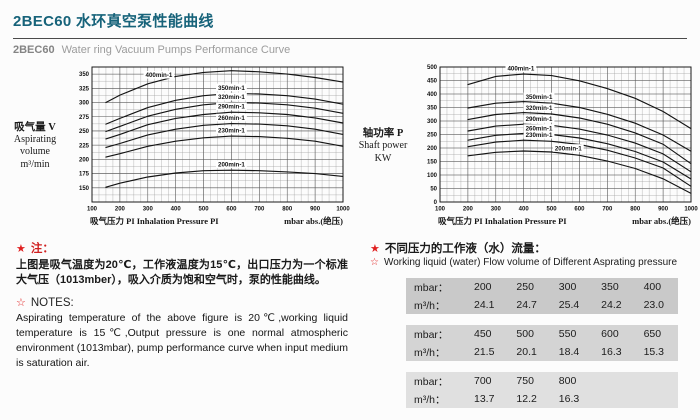 This screenshot has width=700, height=420. What do you see at coordinates (542, 305) in the screenshot?
I see `table-row: m³/h： 24.1 24.7 25.4 24.2 23.0` at bounding box center [542, 305].